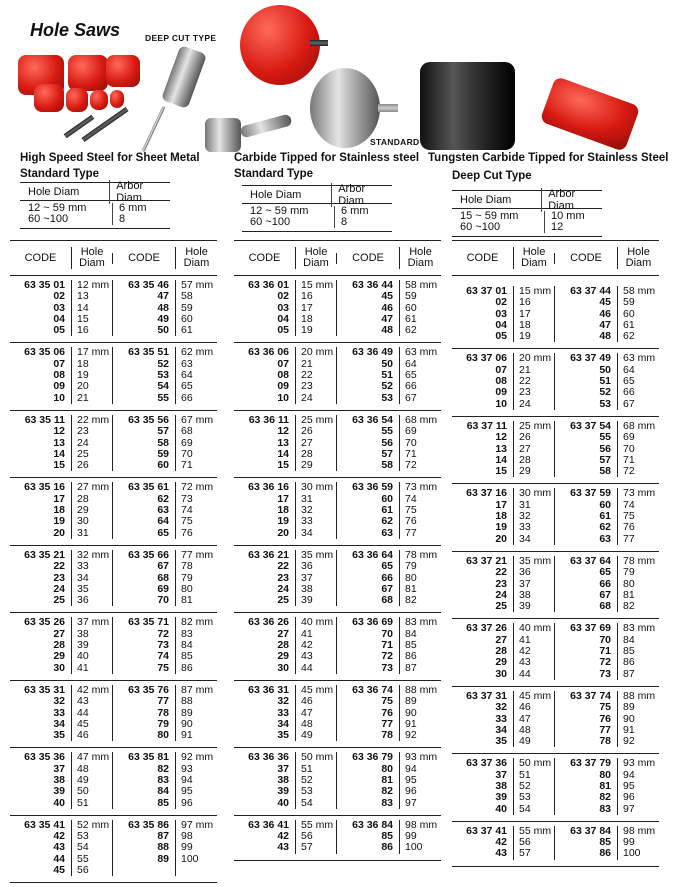 The width and height of the screenshot is (699, 887). I want to click on hole-diam-cell: 21, so click(91, 398).